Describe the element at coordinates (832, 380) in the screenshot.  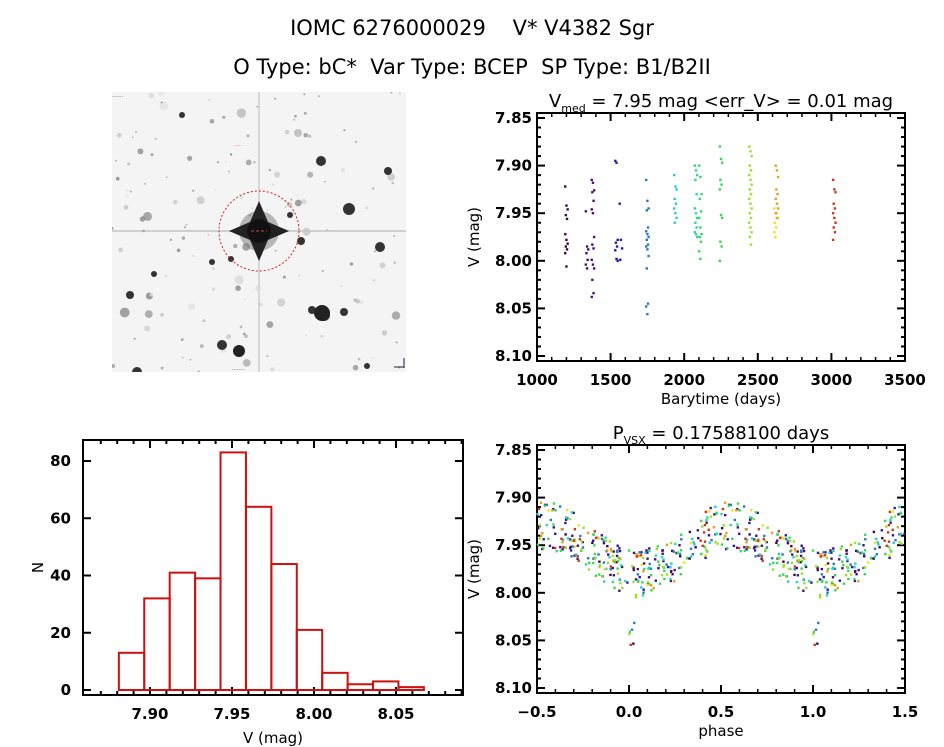
I see `x-tick-label: 3000` at that location.